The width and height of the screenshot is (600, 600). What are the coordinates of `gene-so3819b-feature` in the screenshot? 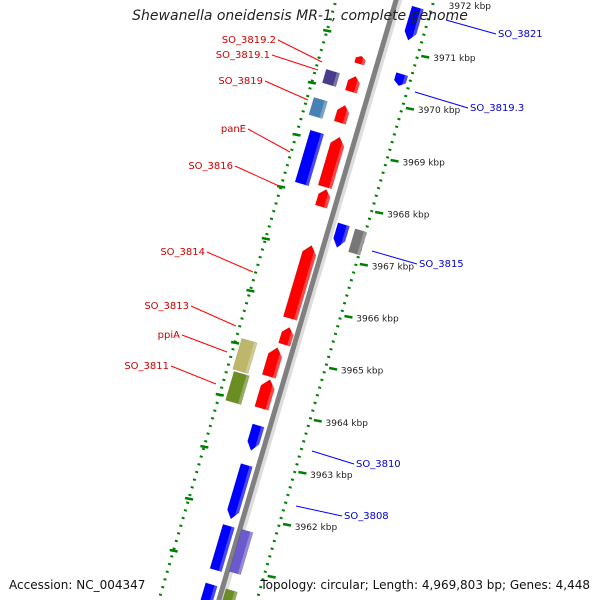 It's located at (341, 114).